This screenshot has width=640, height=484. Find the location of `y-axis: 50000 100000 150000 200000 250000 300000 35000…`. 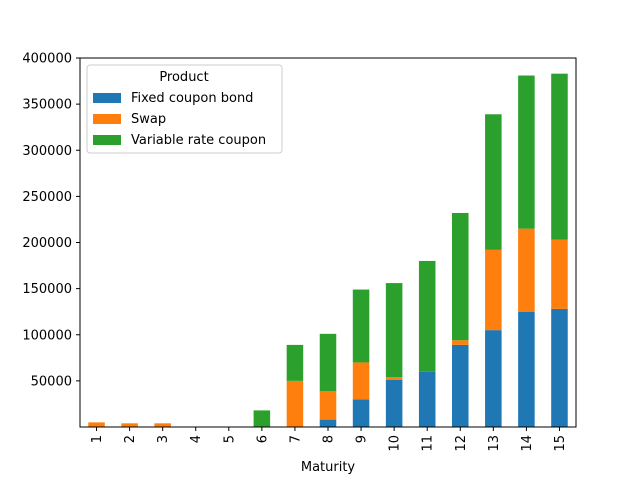

y-axis: 50000 100000 150000 200000 250000 300000 35000… is located at coordinates (51, 220).